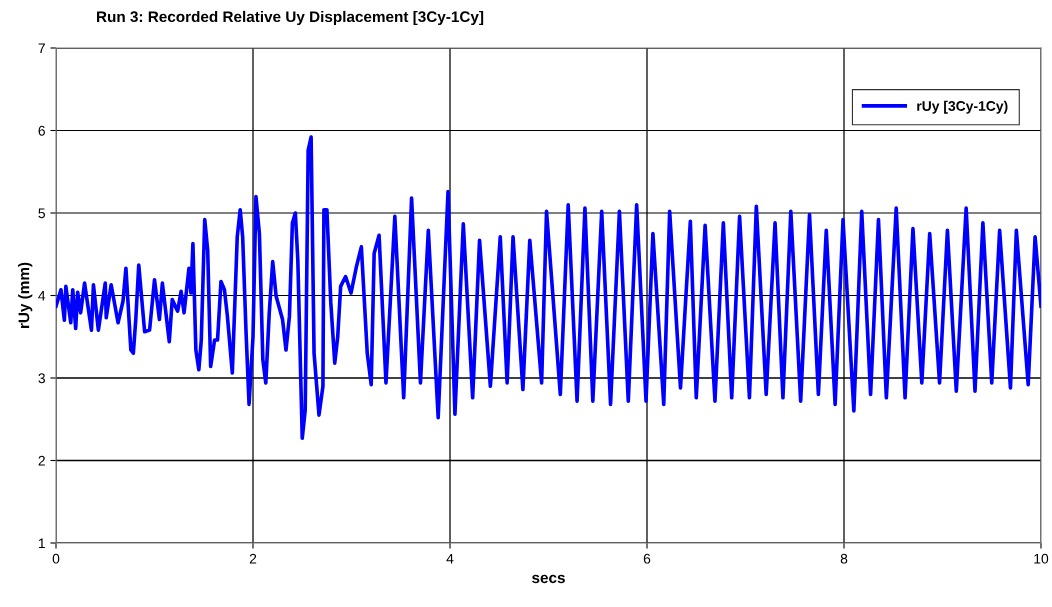 The height and width of the screenshot is (607, 1052). Describe the element at coordinates (548, 579) in the screenshot. I see `x-axis-title: secs` at that location.